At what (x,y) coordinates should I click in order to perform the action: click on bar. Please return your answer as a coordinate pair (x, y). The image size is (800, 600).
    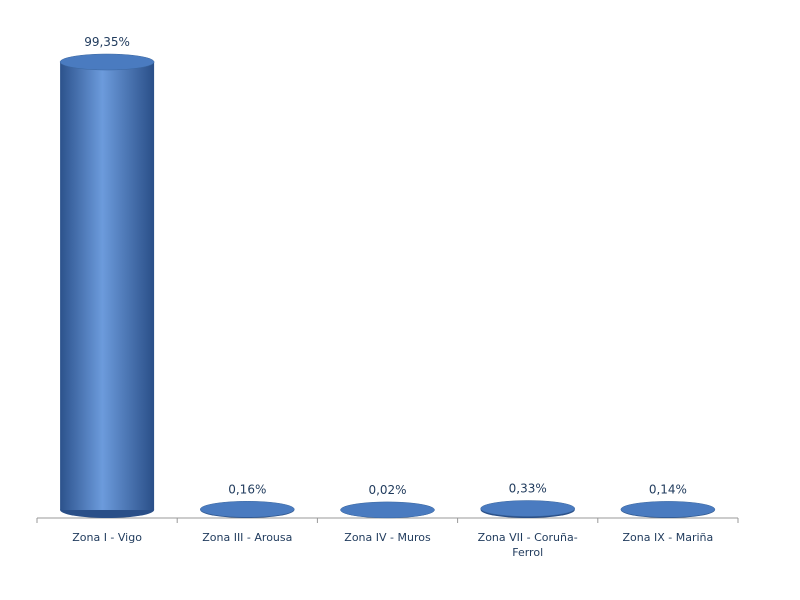
    Looking at the image, I should click on (107, 286).